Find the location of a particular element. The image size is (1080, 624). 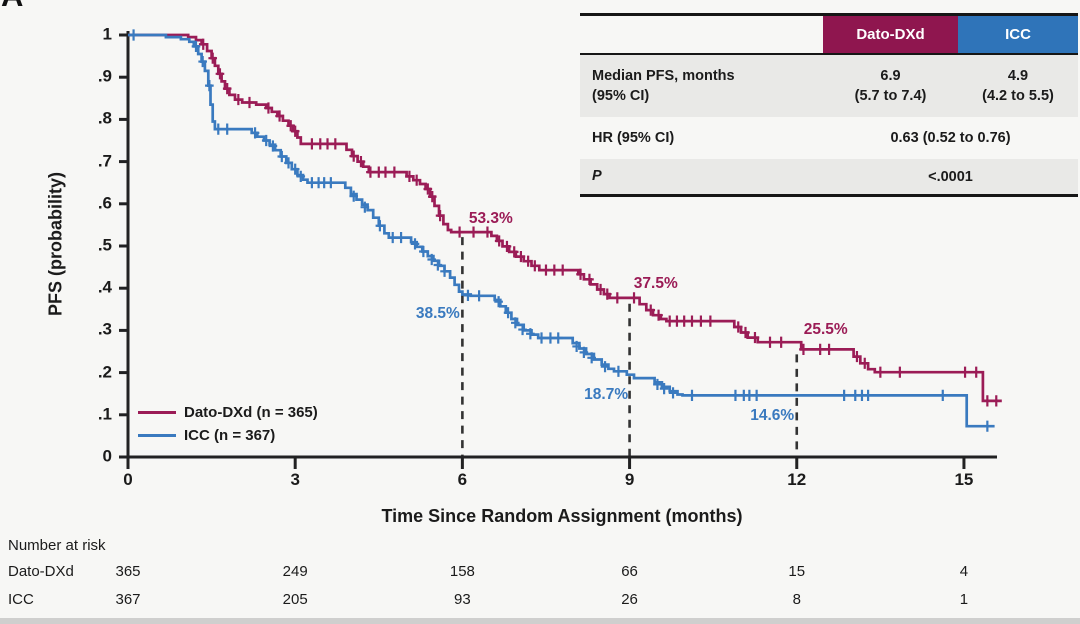

stats-header-dato: Dato-DXd is located at coordinates (890, 34).